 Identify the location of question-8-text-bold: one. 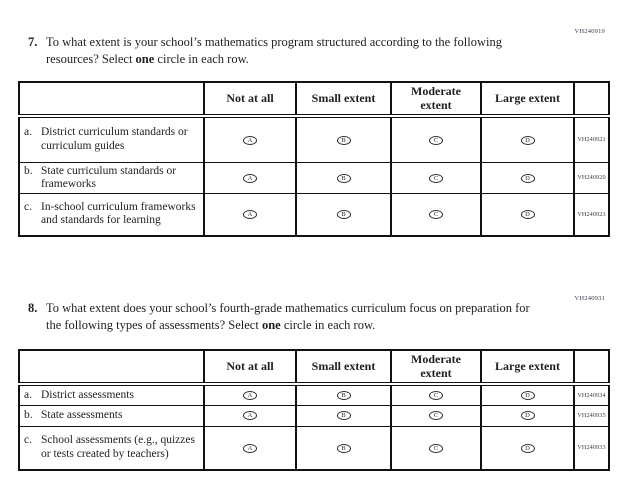
(271, 325).